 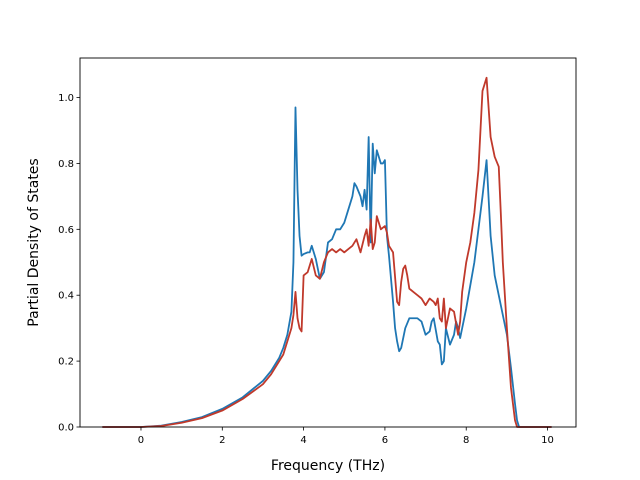 What do you see at coordinates (66, 164) in the screenshot?
I see `y-tick-label: 0.8` at bounding box center [66, 164].